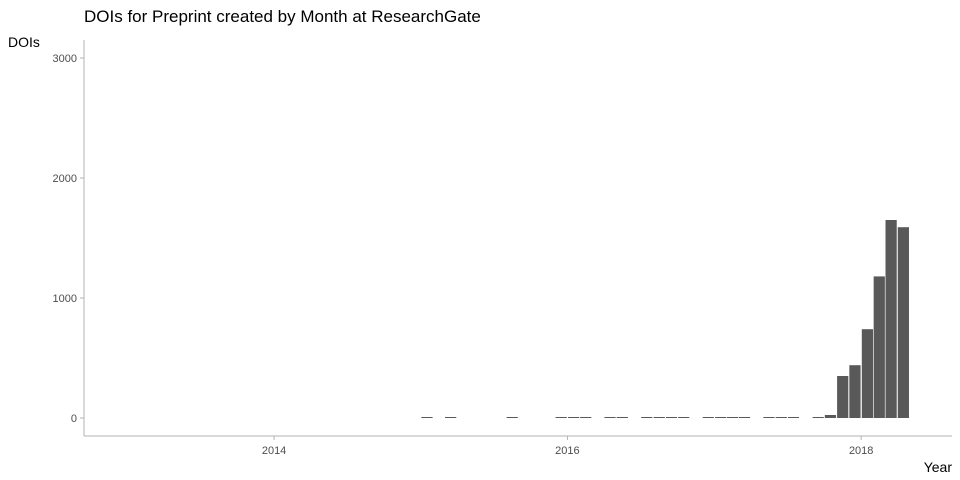 This screenshot has width=960, height=480. I want to click on y-axis-title: DOIs, so click(24, 42).